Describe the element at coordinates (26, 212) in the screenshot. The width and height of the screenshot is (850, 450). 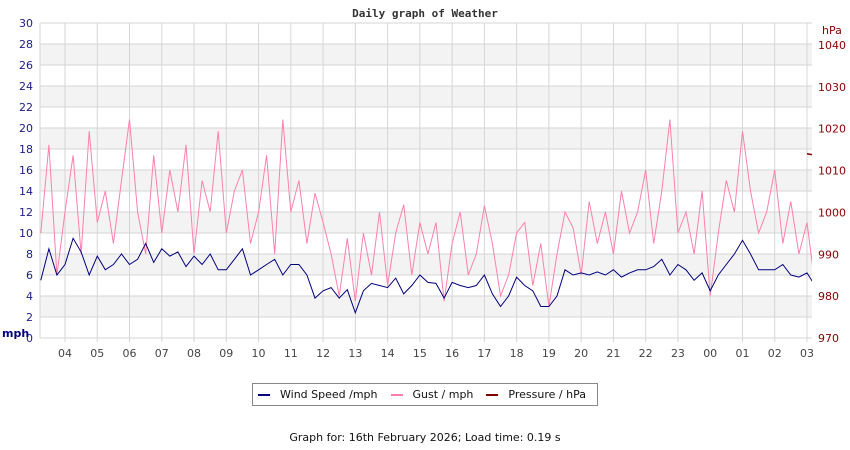
I see `left-tick-label: 12` at that location.